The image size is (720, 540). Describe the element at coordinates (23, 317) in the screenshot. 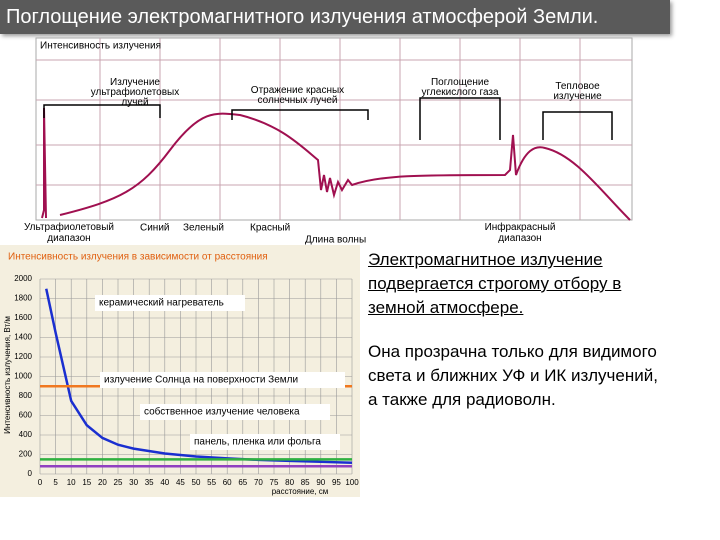

I see `y-tick-label: 1600` at that location.